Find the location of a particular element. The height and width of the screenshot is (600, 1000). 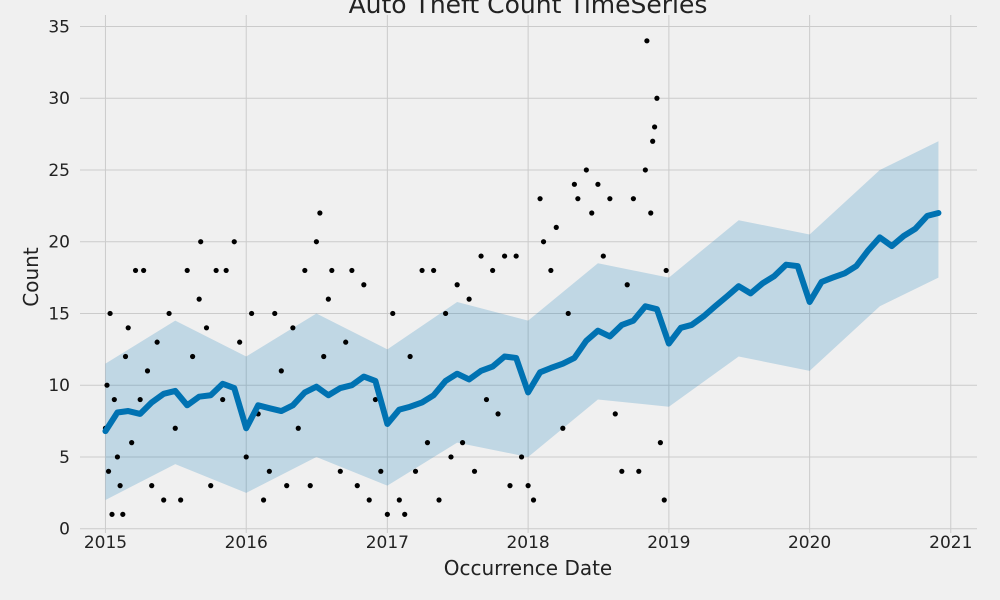

y-tick-labels: 0 5 10 15 20 25 30 35 is located at coordinates (59, 278).